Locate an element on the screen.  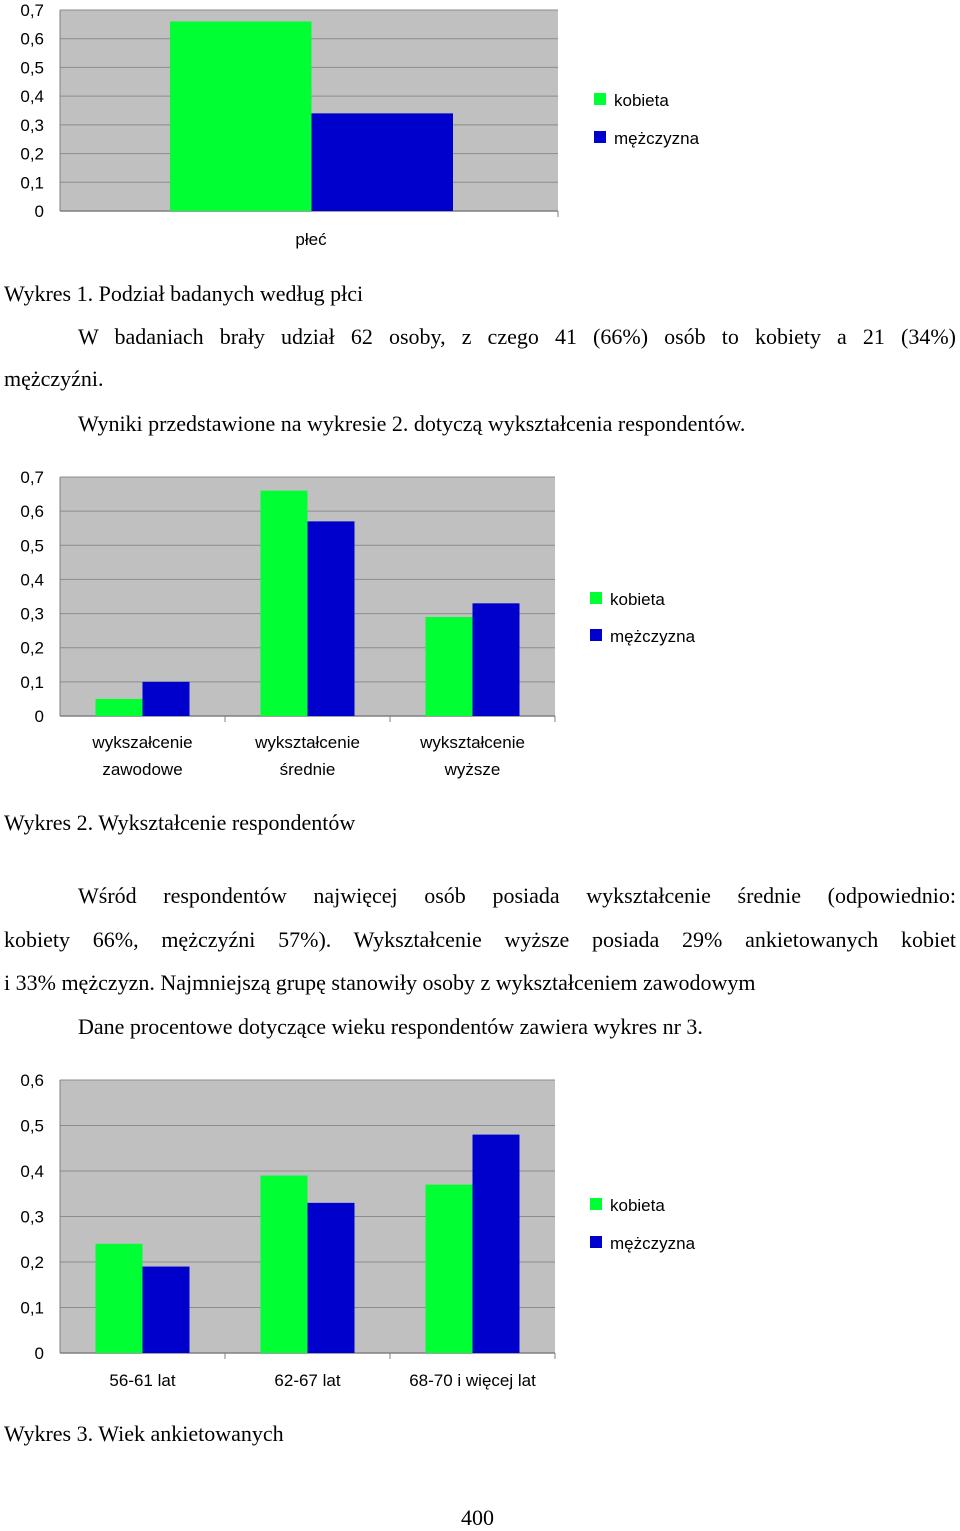
page-number: 400 is located at coordinates (477, 1517).